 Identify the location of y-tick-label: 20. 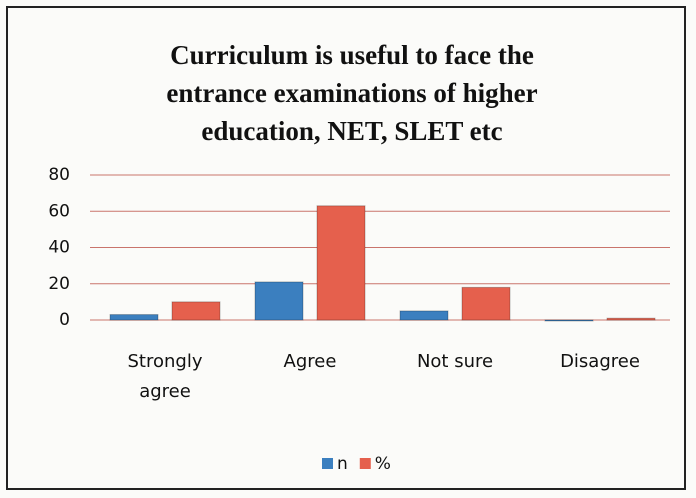
(59, 284).